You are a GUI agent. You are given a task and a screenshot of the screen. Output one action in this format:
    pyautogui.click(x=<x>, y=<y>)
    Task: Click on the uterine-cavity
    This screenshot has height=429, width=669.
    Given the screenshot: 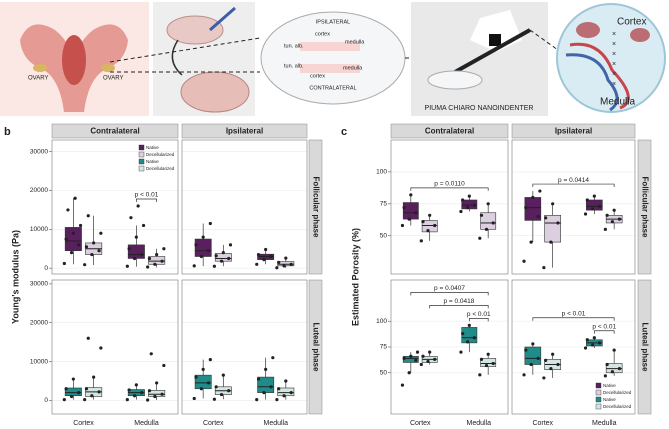 What is the action you would take?
    pyautogui.click(x=74, y=60)
    